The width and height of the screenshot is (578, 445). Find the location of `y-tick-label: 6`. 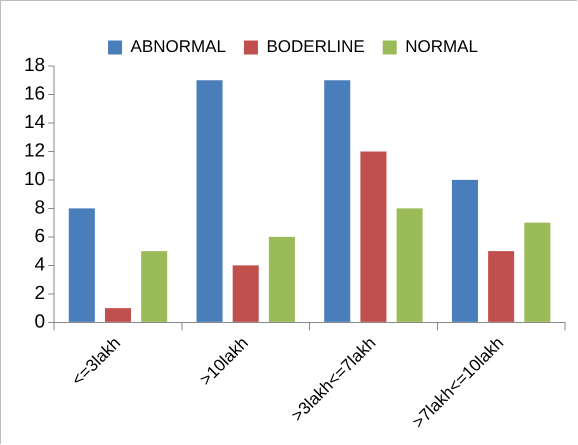

y-tick-label: 6 is located at coordinates (40, 237).